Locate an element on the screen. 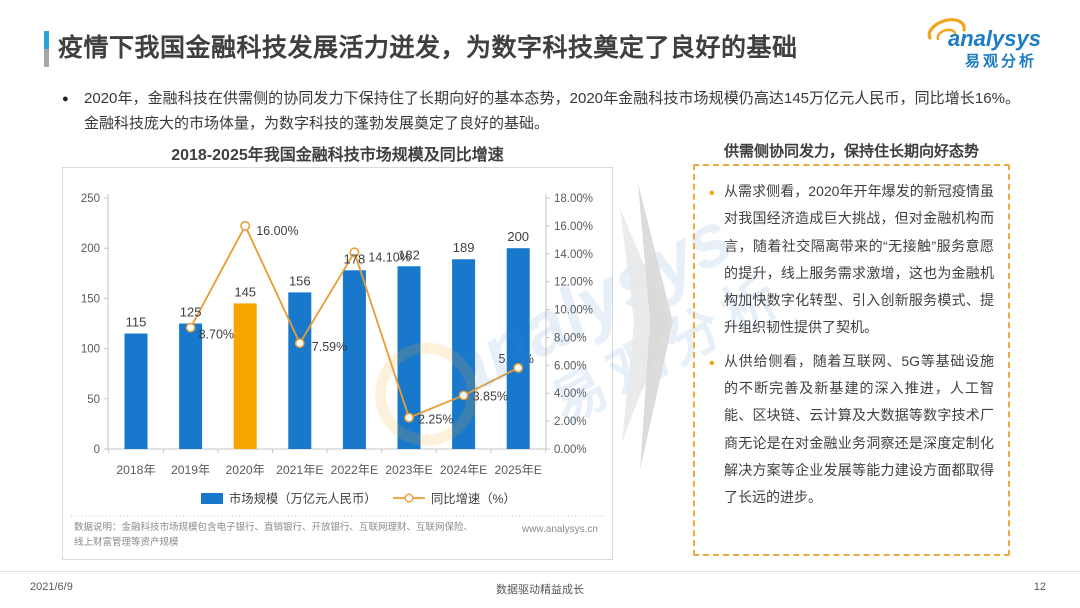  y-left-tick: 0 is located at coordinates (97, 450).